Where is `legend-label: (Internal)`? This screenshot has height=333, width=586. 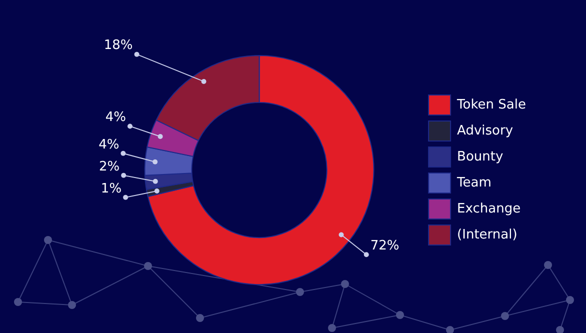 legend-label: (Internal) is located at coordinates (487, 234).